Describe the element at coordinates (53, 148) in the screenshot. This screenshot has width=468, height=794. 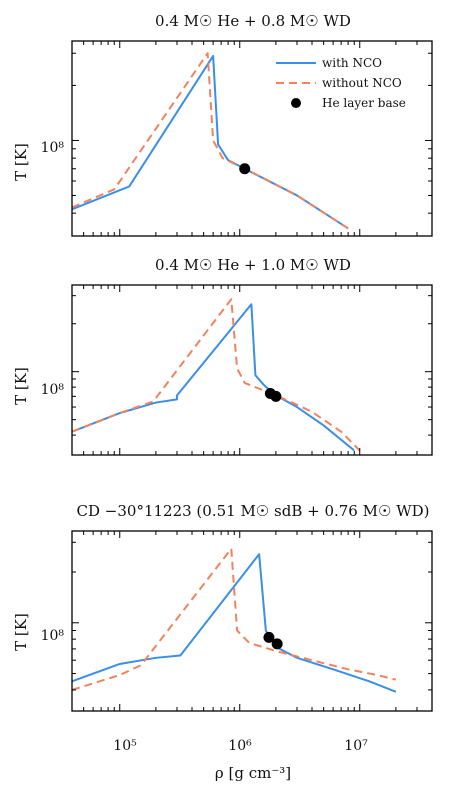
I see `panel-1-ytick-label: 10⁸` at that location.